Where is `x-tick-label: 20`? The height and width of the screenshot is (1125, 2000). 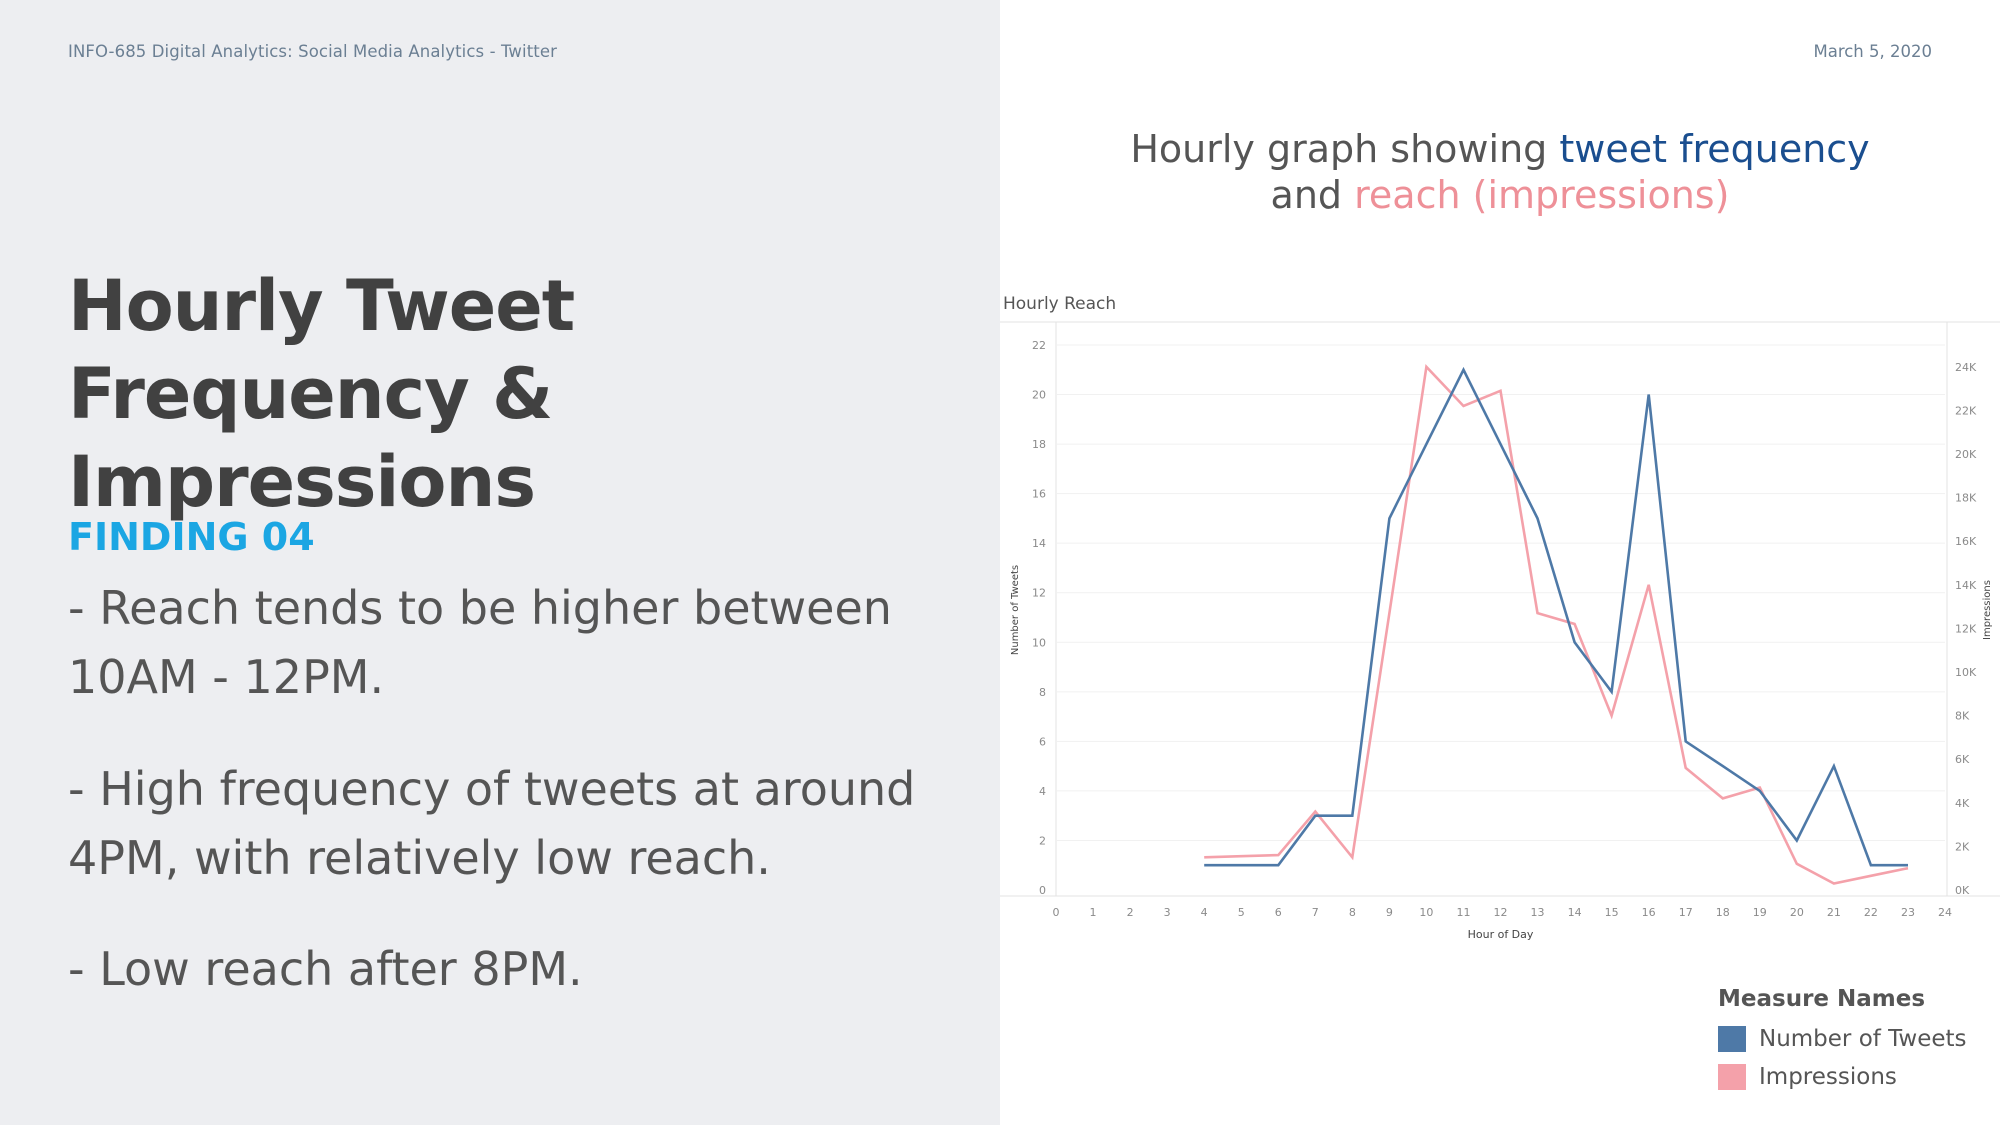
x-tick-label: 20 is located at coordinates (1797, 912).